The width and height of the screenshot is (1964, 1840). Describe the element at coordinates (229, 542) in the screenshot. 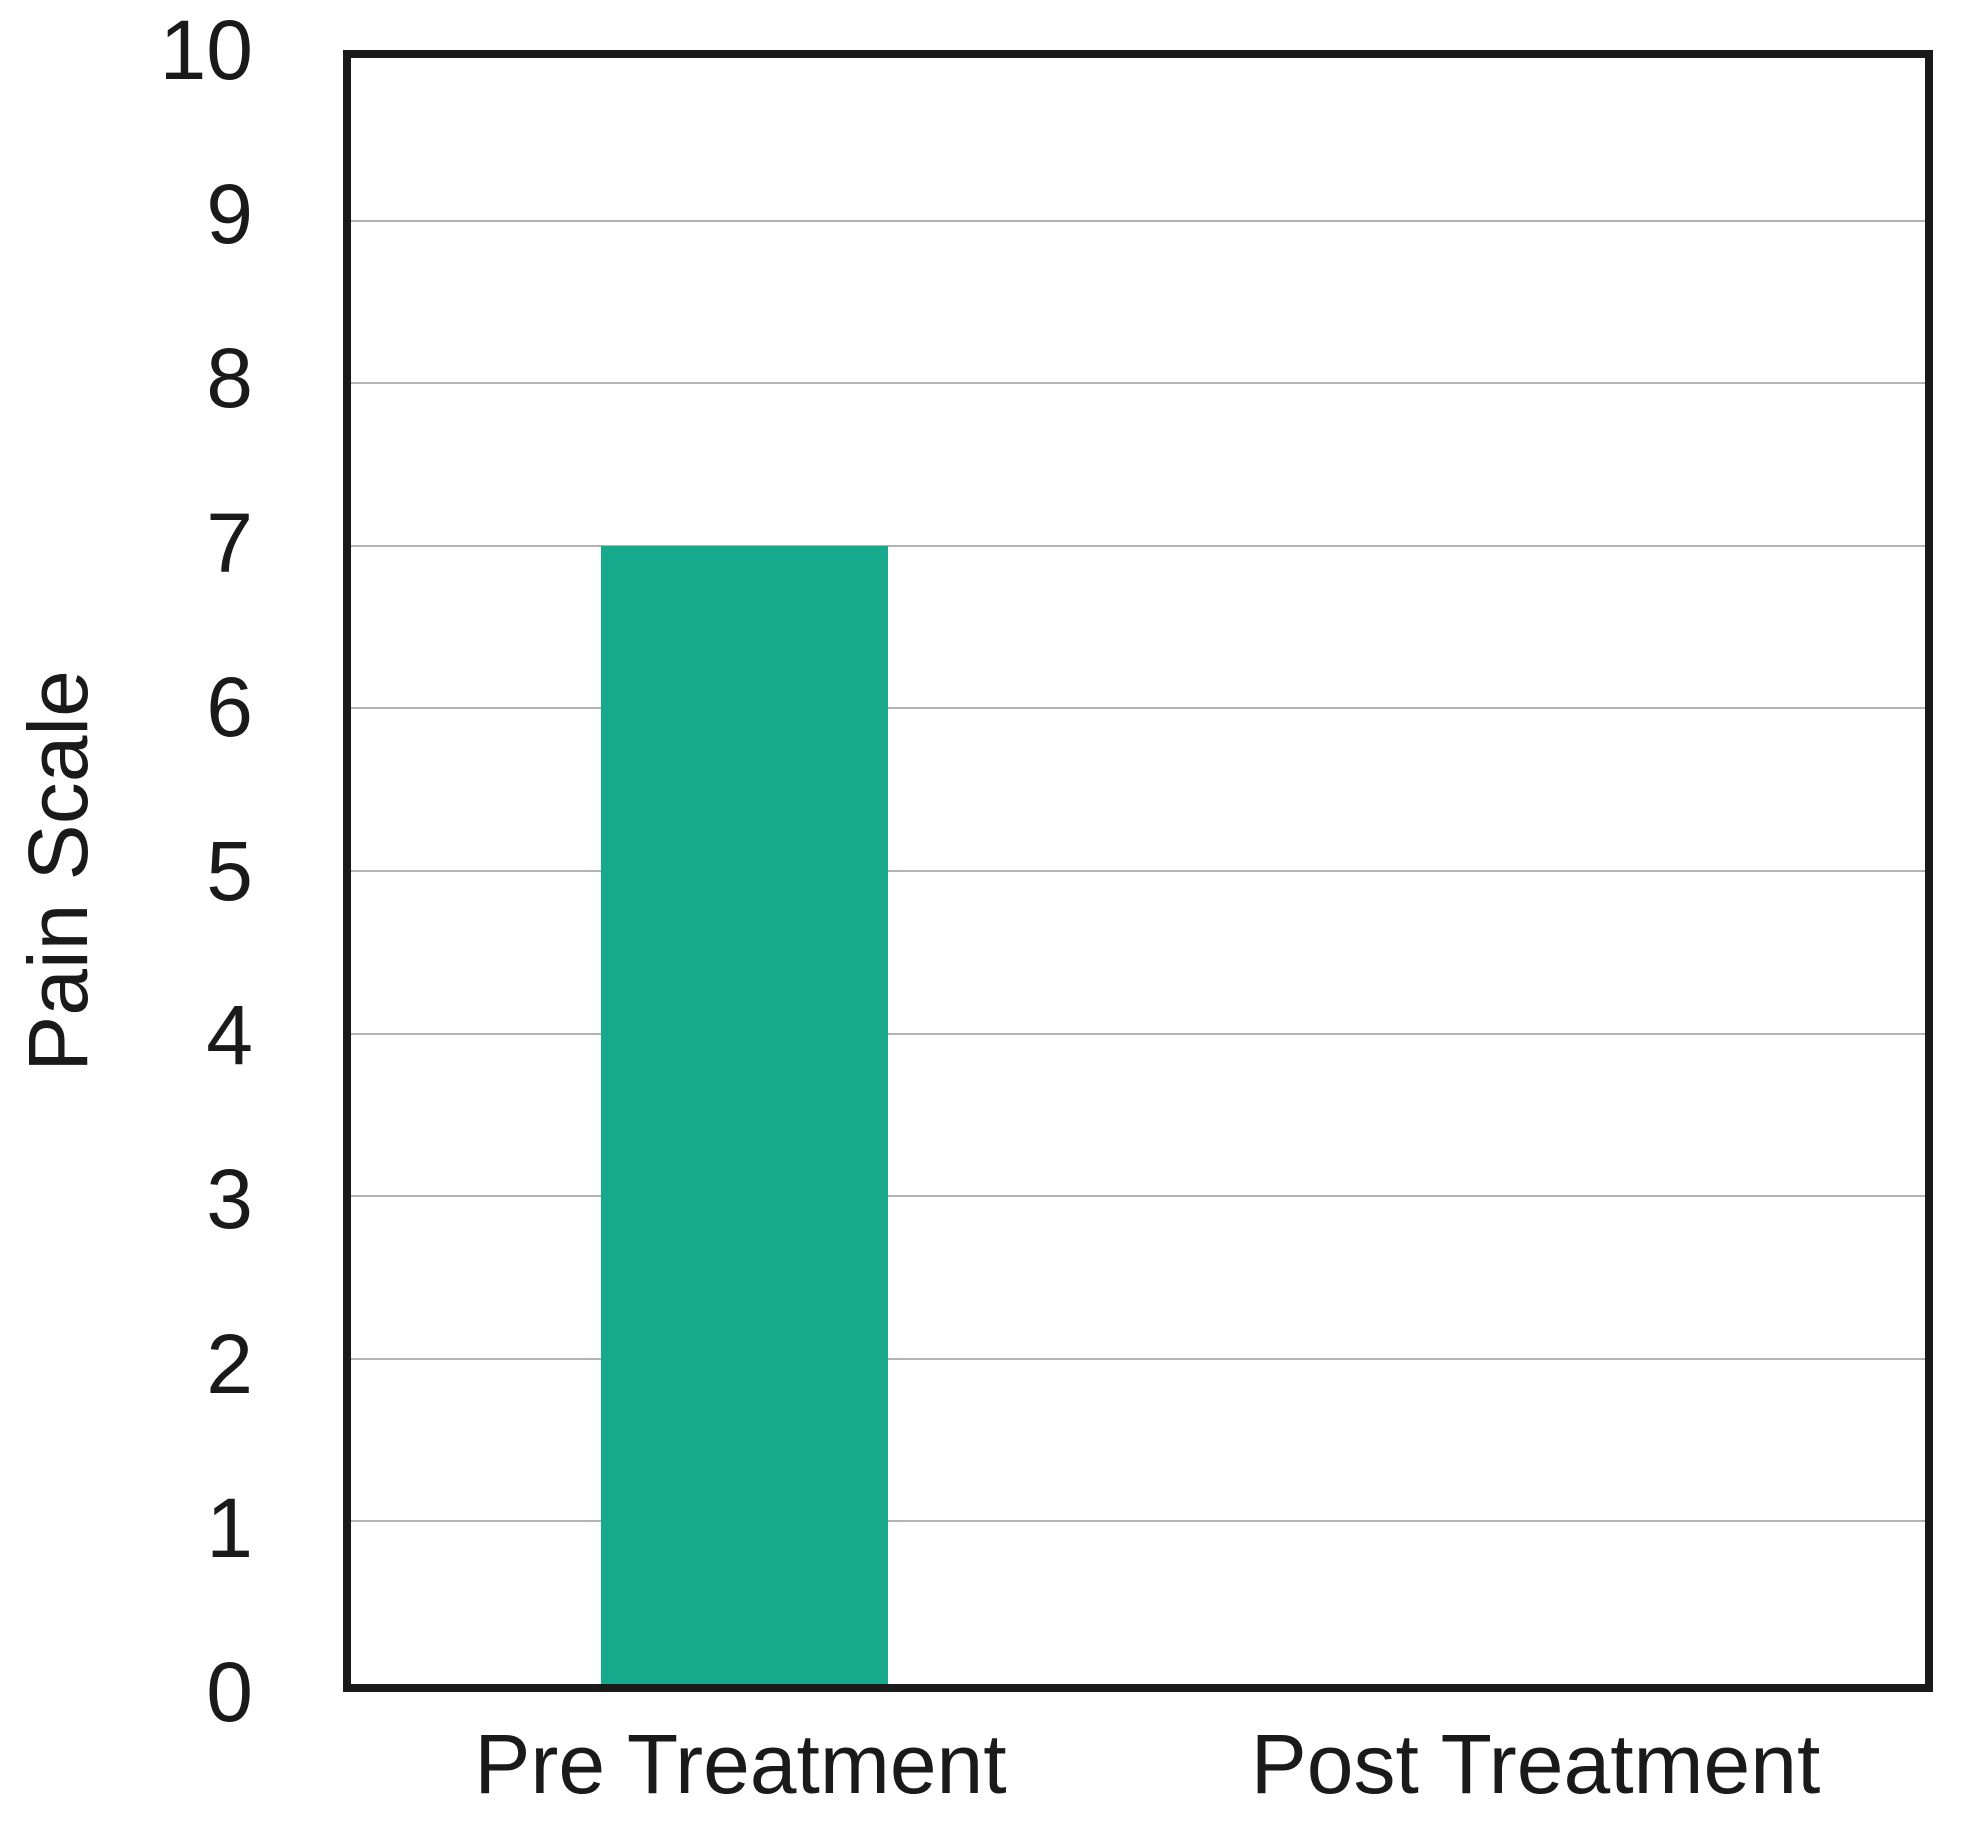

I see `y-tick-label: 7` at that location.